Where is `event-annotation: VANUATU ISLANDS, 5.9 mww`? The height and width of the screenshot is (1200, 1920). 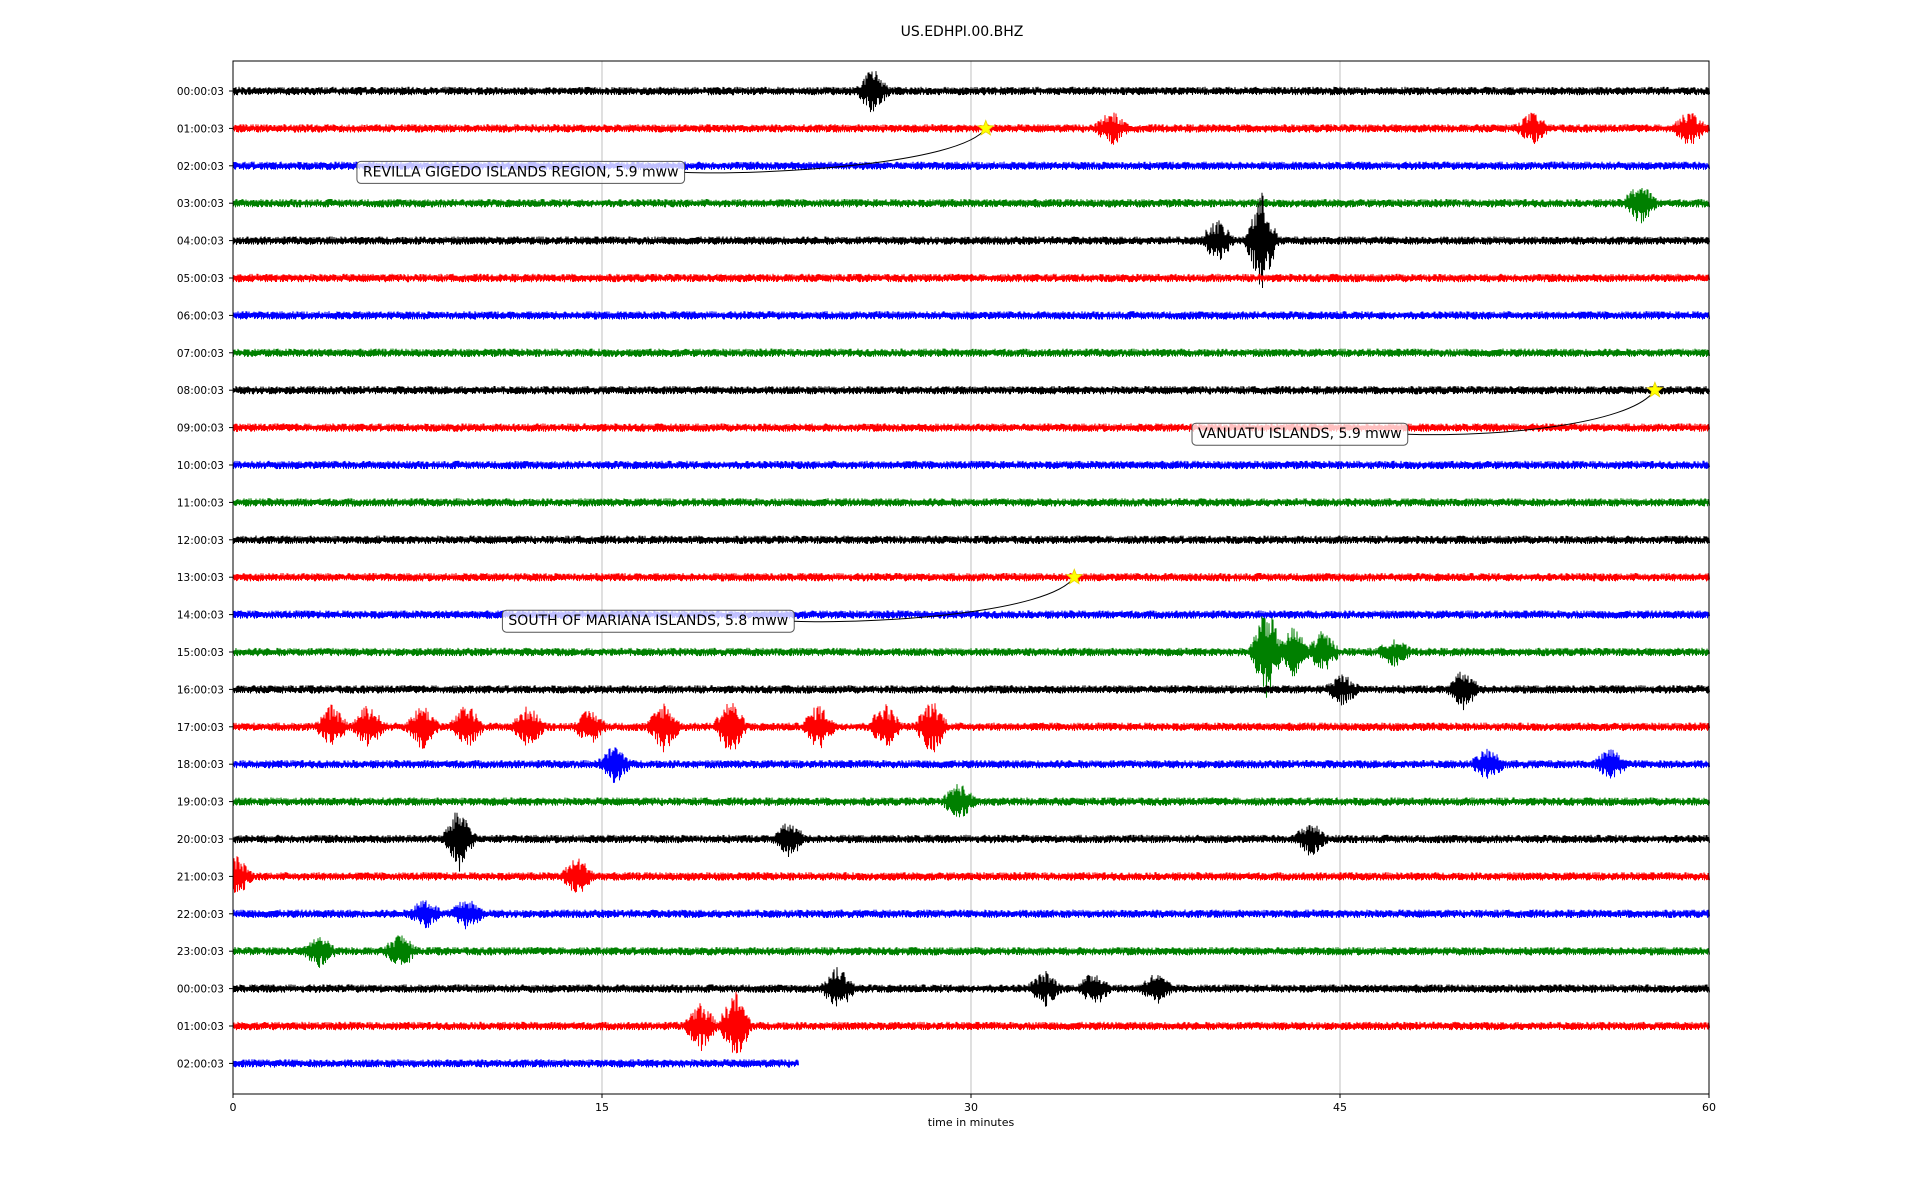 event-annotation: VANUATU ISLANDS, 5.9 mww is located at coordinates (1427, 413).